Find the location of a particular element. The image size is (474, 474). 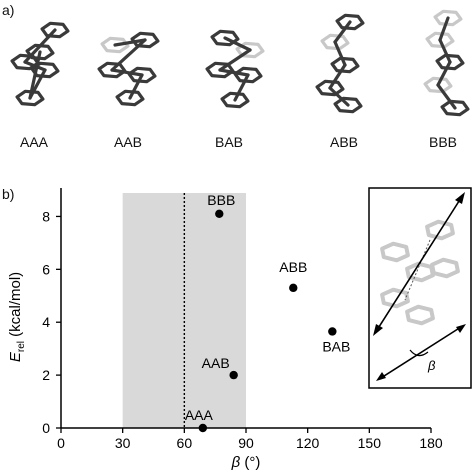

conformer-label-bbb: BBB is located at coordinates (442, 142).